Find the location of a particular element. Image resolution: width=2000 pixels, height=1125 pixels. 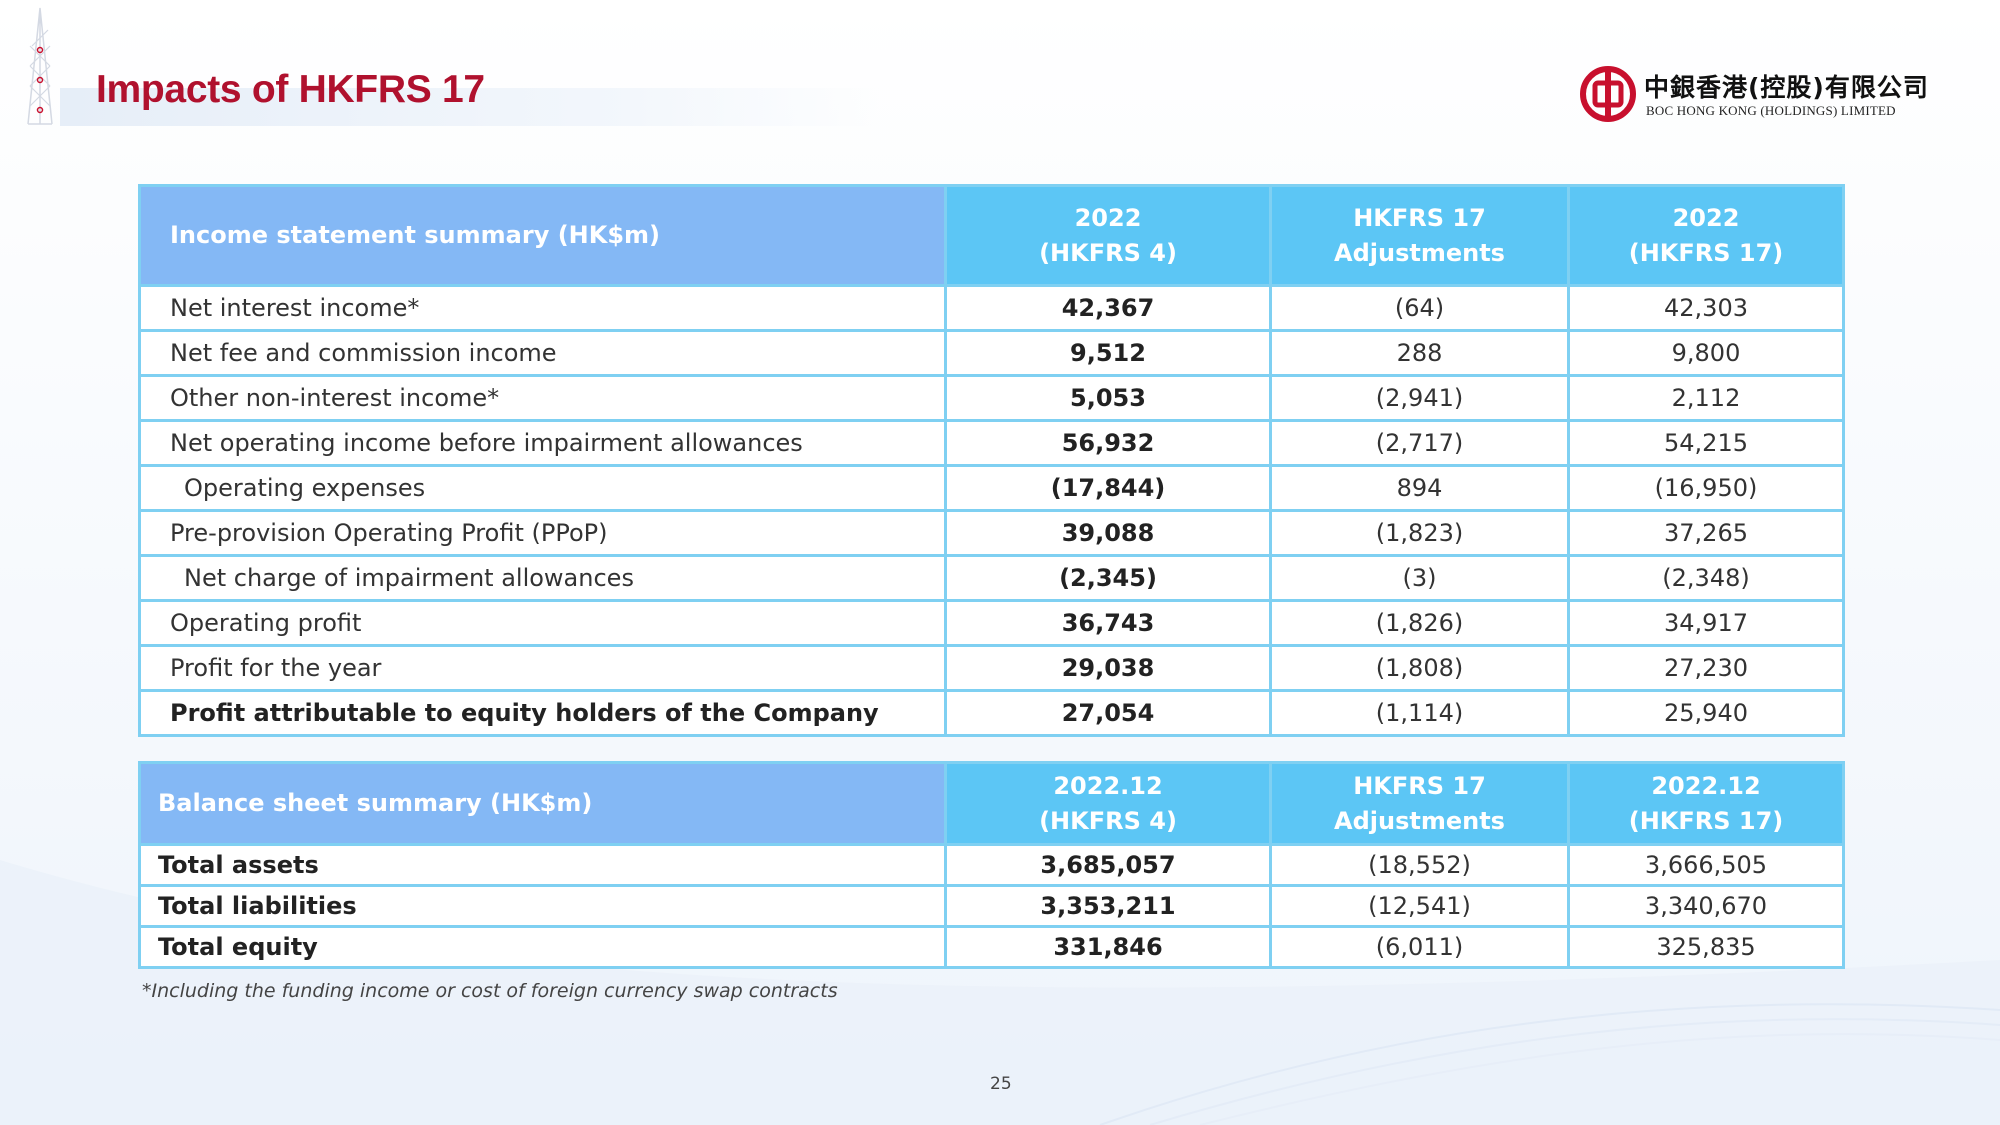

cell-hkfrs17: 325,835 is located at coordinates (1706, 947).